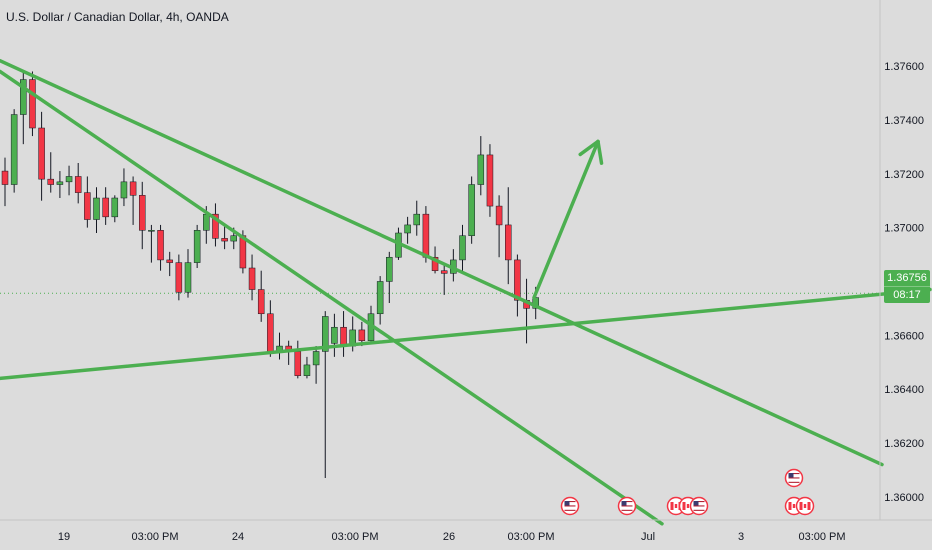 Image resolution: width=932 pixels, height=550 pixels. Describe the element at coordinates (566, 219) in the screenshot. I see `projection-arrow-shaft` at that location.